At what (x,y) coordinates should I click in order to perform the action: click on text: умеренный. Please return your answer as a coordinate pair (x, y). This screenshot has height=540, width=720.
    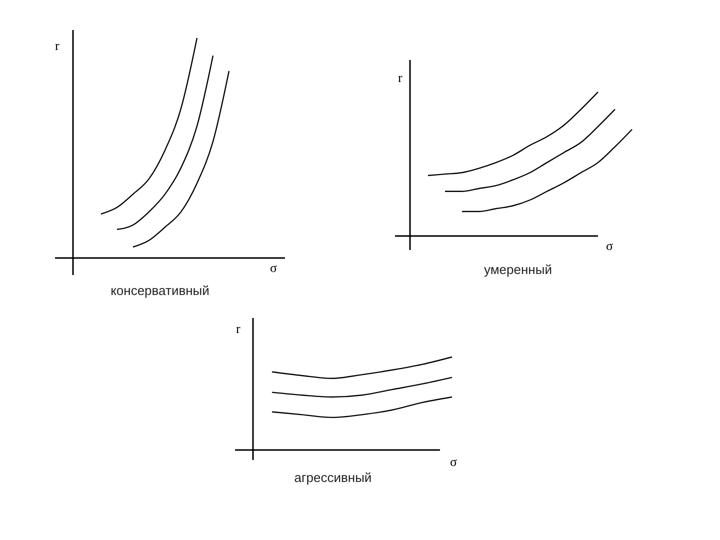
    Looking at the image, I should click on (518, 269).